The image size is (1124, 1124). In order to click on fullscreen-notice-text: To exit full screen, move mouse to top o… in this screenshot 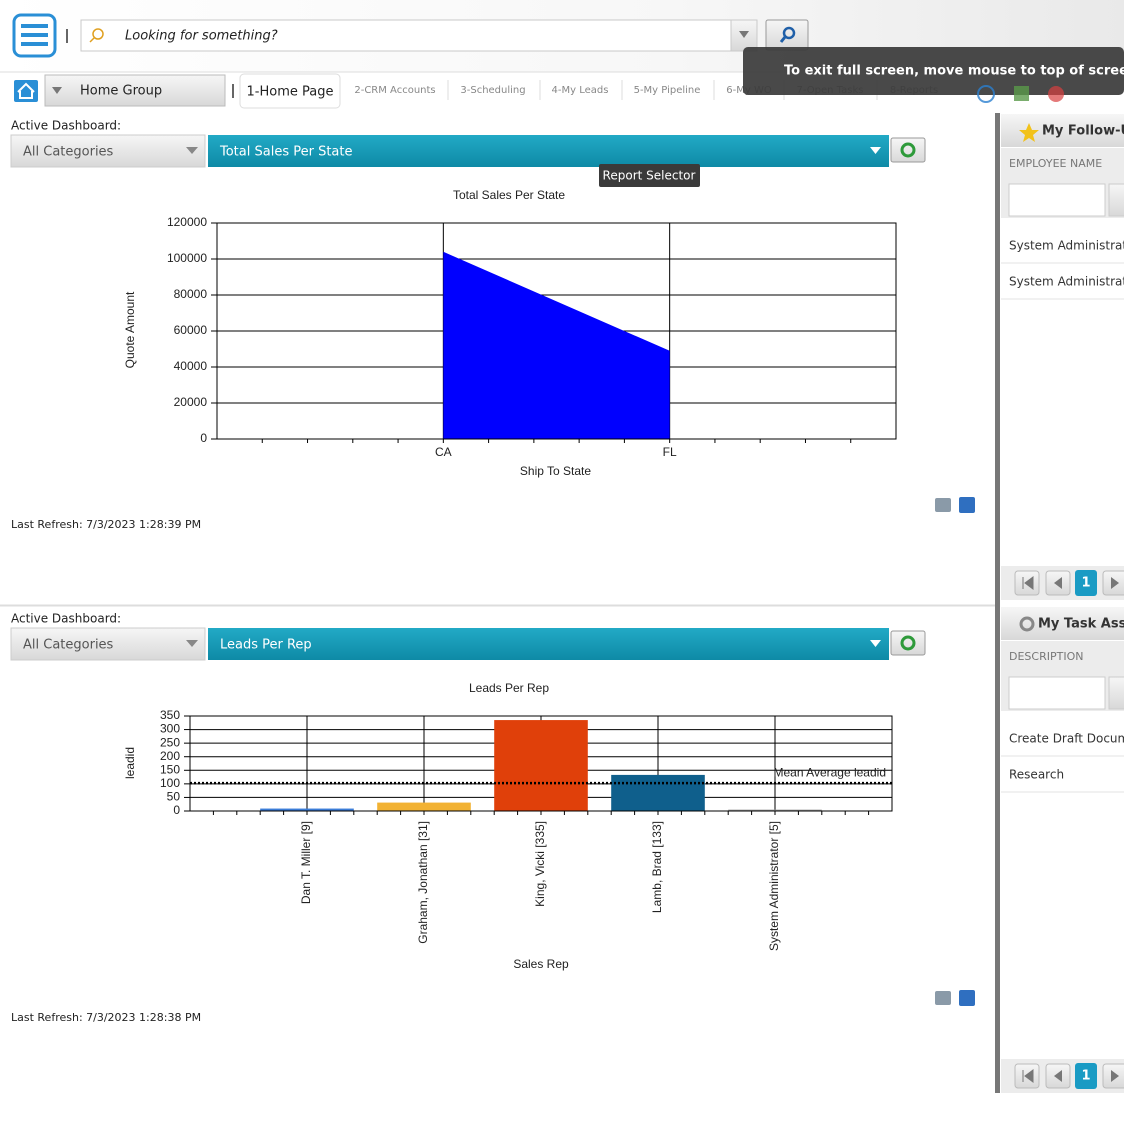, I will do `click(954, 71)`.